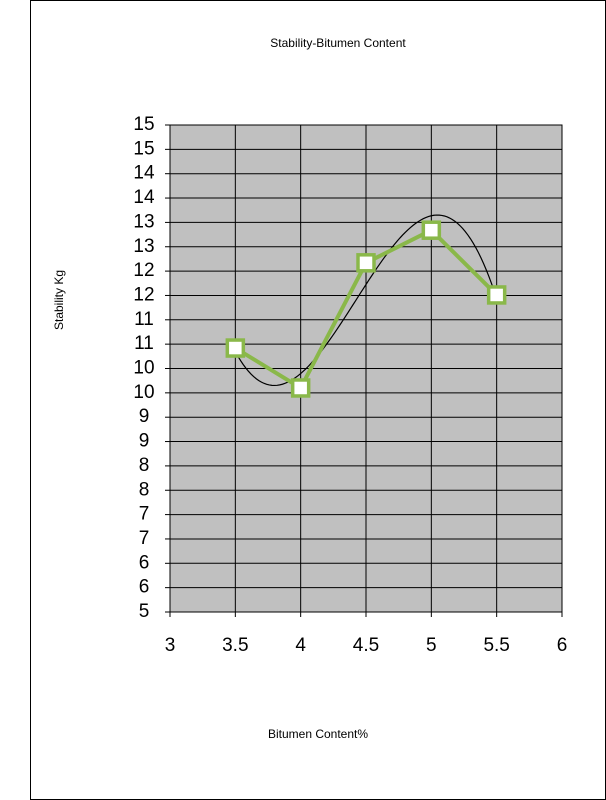 The width and height of the screenshot is (606, 800). What do you see at coordinates (338, 43) in the screenshot?
I see `chart-title: Stability-Bitumen Content` at bounding box center [338, 43].